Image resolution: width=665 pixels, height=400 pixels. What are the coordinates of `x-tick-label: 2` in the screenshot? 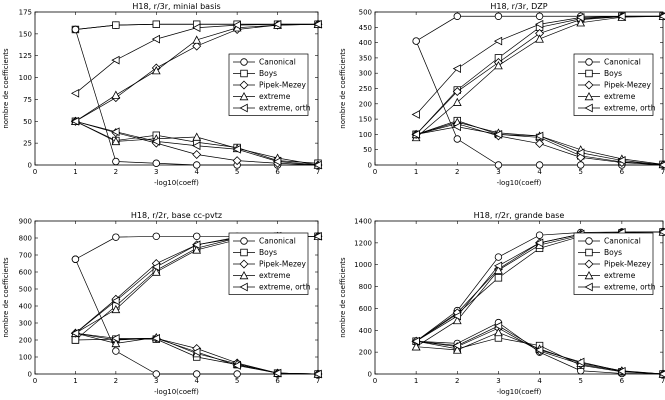 It's located at (116, 381).